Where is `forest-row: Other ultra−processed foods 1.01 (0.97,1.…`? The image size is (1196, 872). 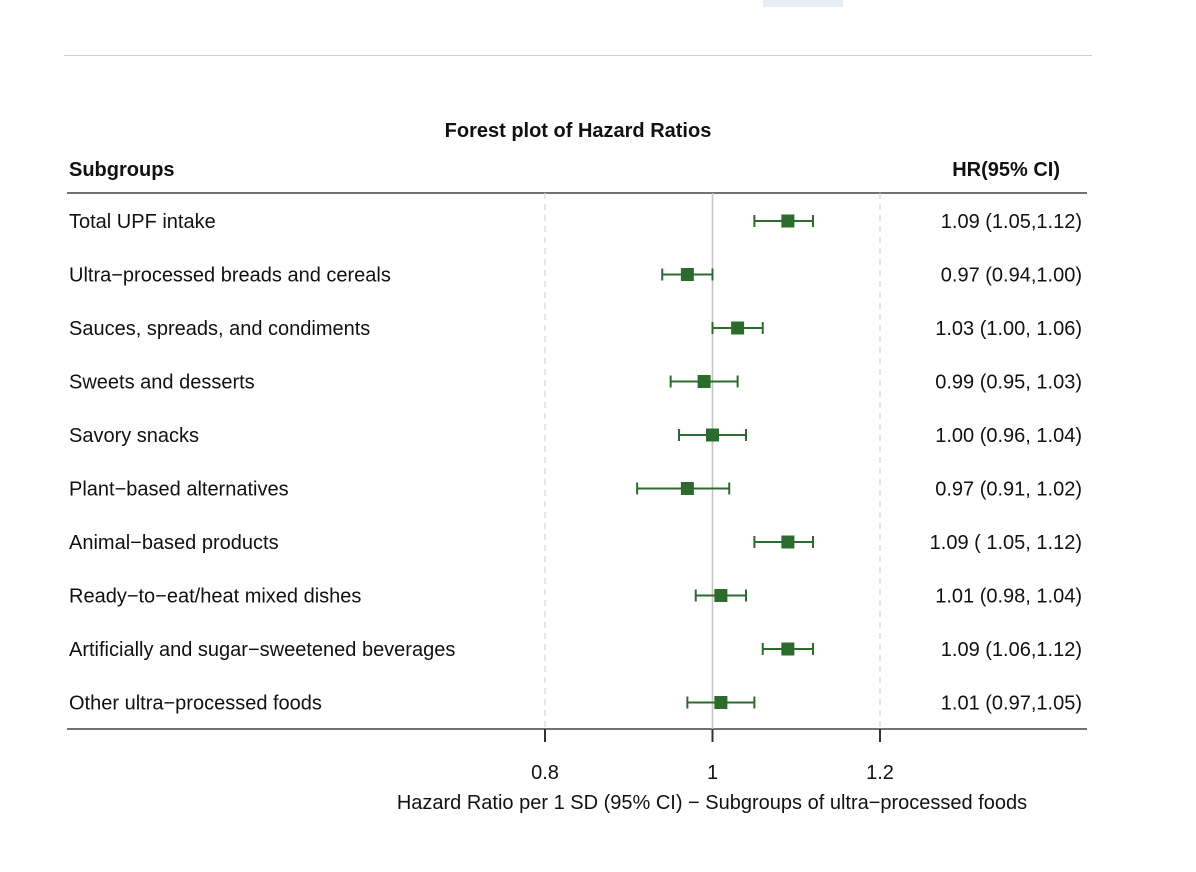 forest-row: Other ultra−processed foods 1.01 (0.97,1.… is located at coordinates (575, 704).